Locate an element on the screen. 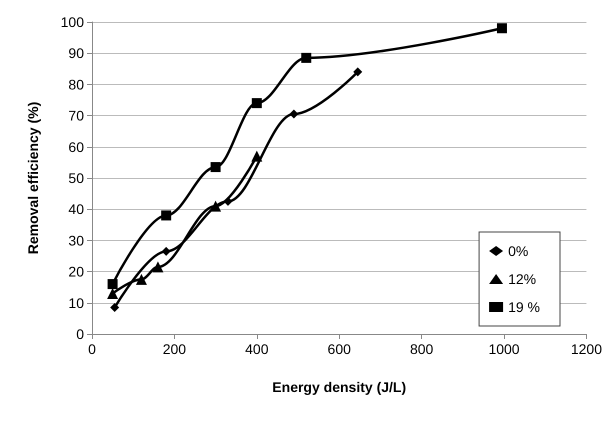  y-tick-label: 70 is located at coordinates (76, 116).